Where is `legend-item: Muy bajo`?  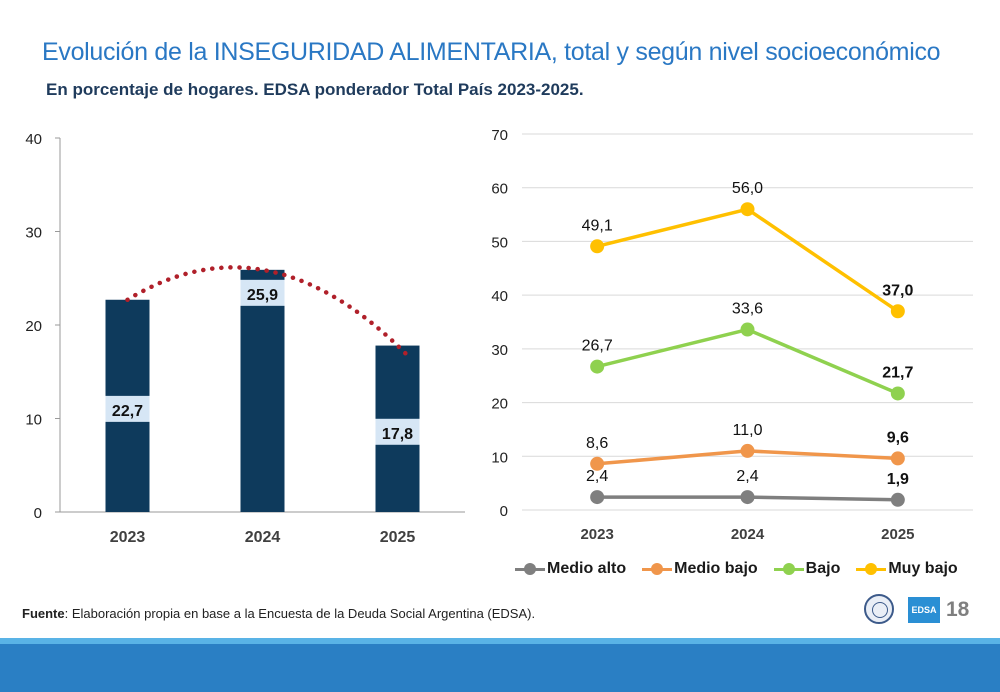 legend-item: Muy bajo is located at coordinates (907, 569).